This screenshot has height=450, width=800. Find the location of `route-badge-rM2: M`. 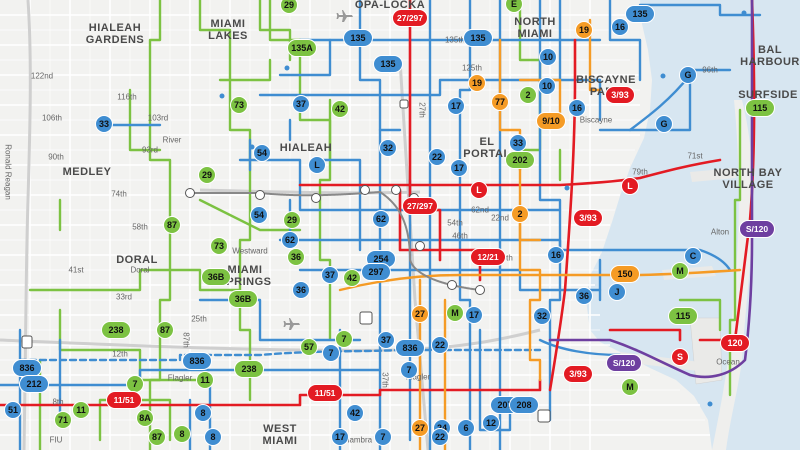

route-badge-rM2: M is located at coordinates (455, 313).